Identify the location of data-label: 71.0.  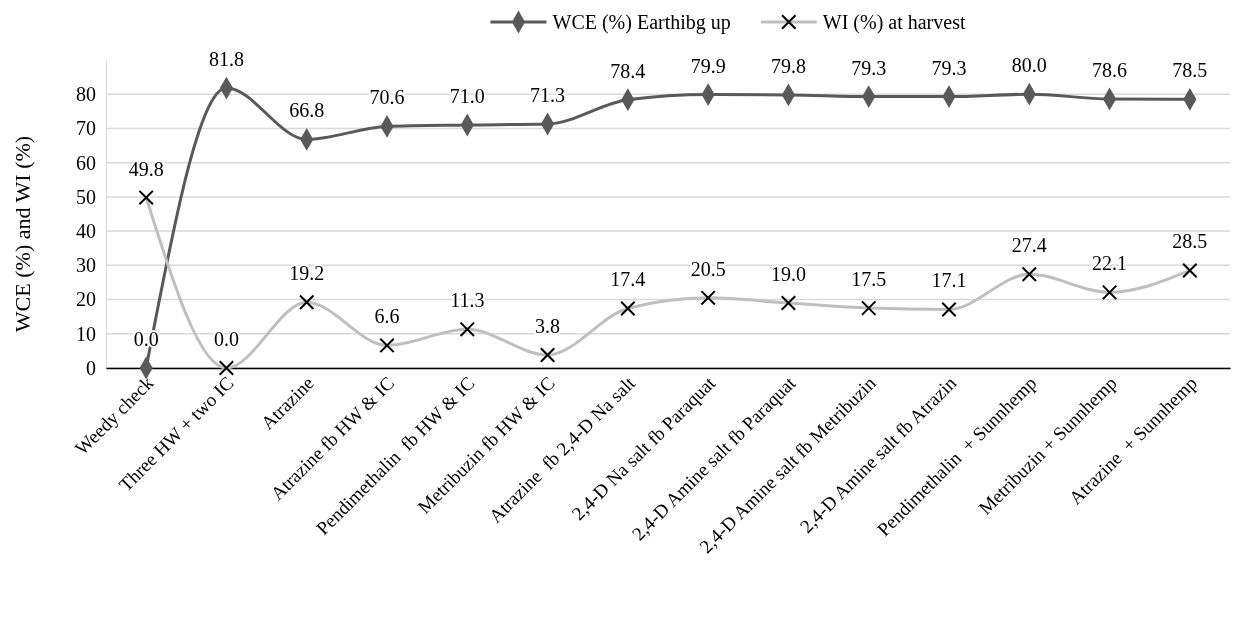
(467, 96).